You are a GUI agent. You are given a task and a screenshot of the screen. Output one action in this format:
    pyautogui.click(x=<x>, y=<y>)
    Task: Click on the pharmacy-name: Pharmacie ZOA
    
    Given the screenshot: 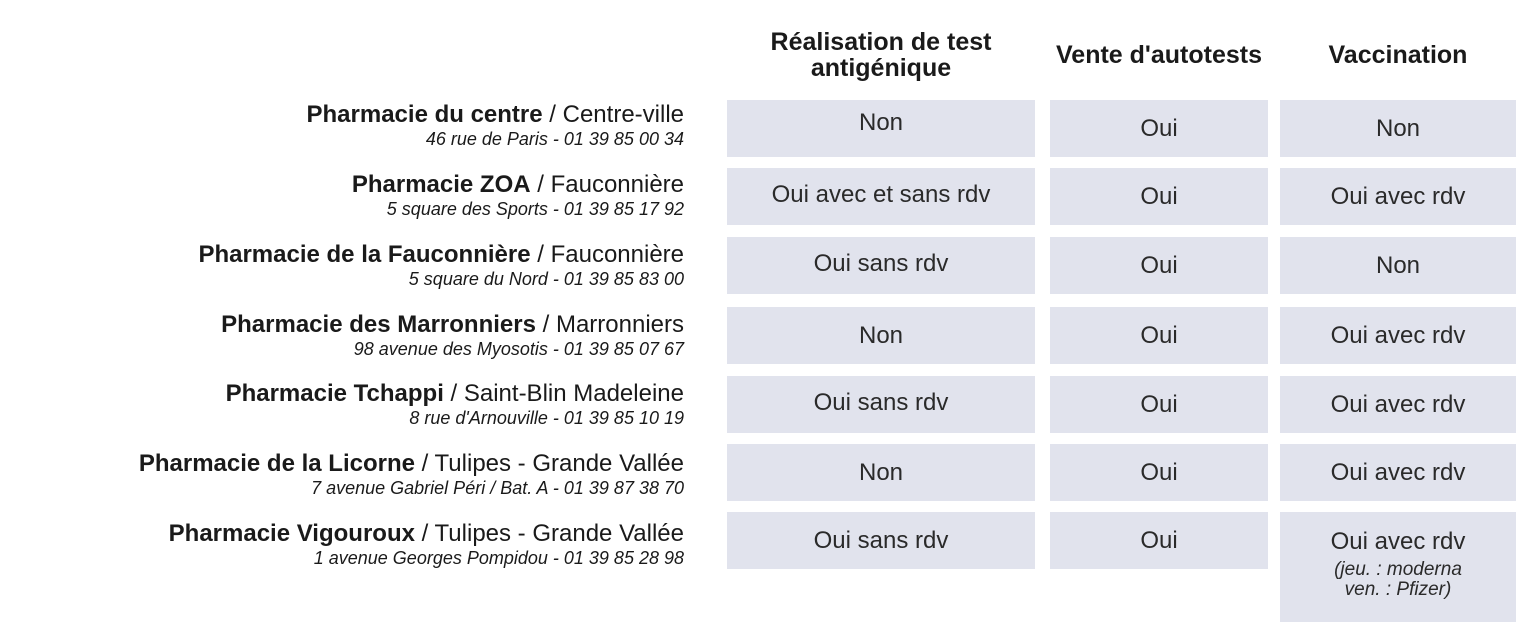 What is the action you would take?
    pyautogui.click(x=441, y=184)
    